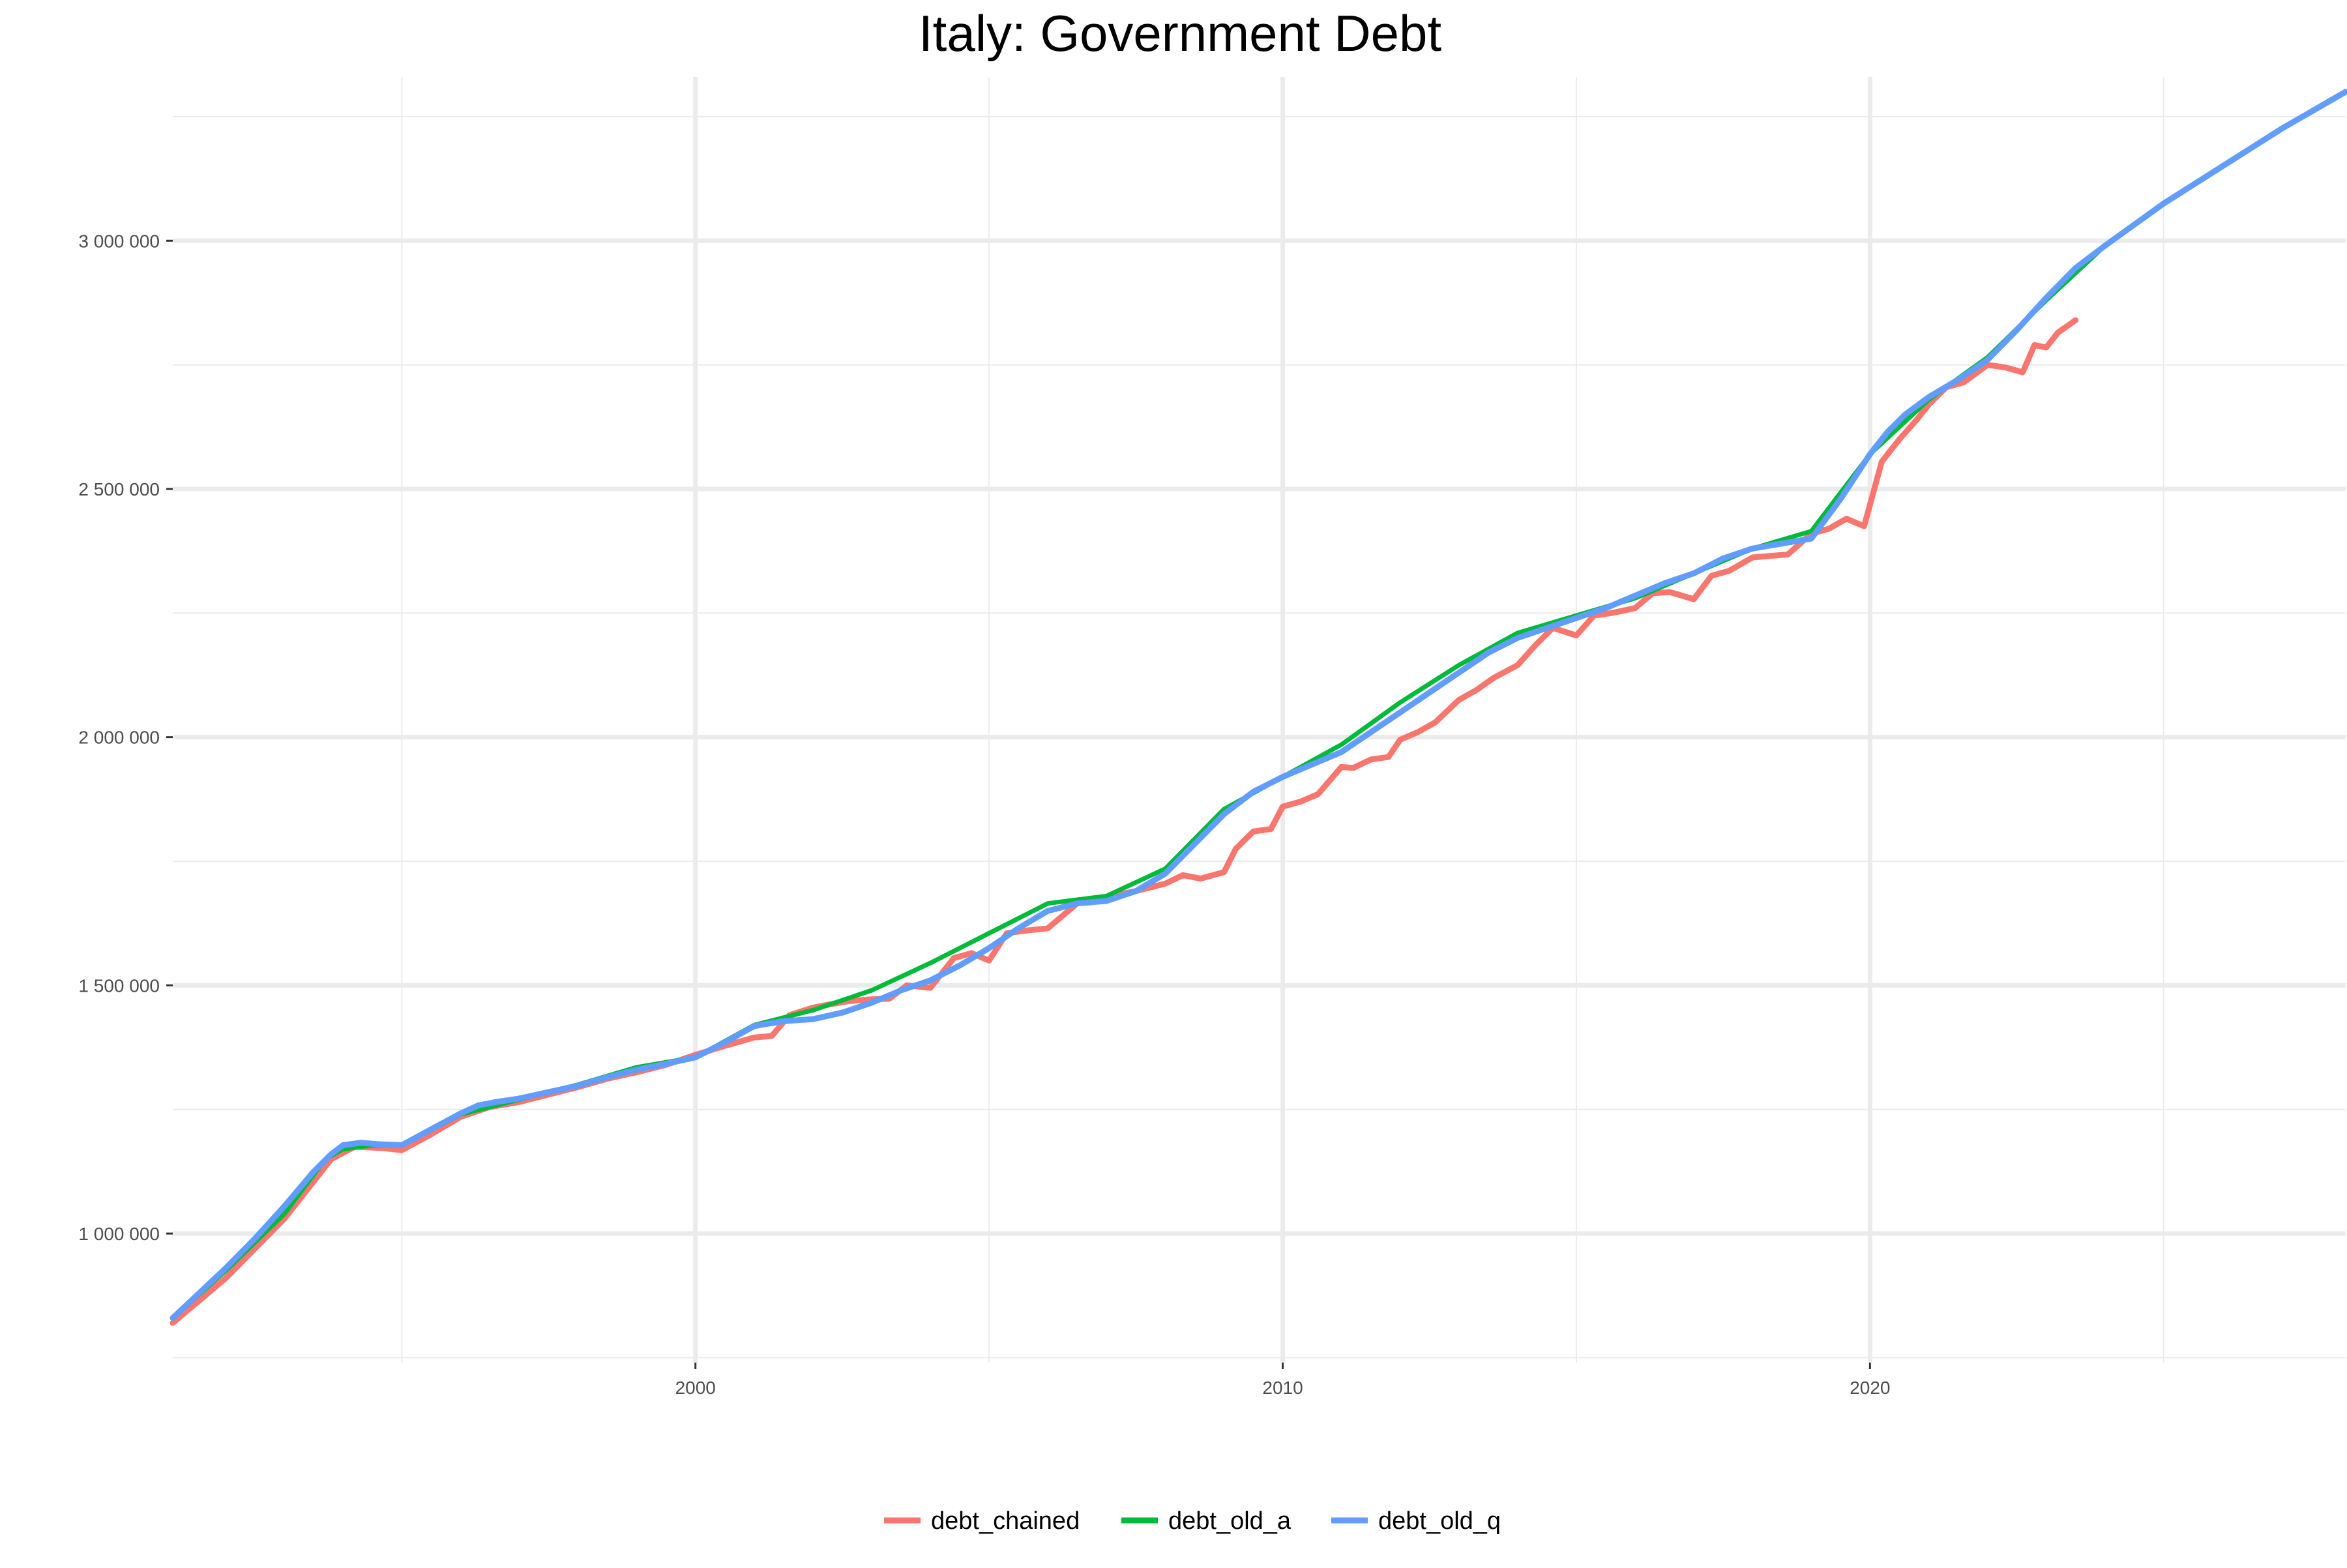 This screenshot has height=1568, width=2347. Describe the element at coordinates (119, 986) in the screenshot. I see `y-tick-label: 1 500 000` at that location.